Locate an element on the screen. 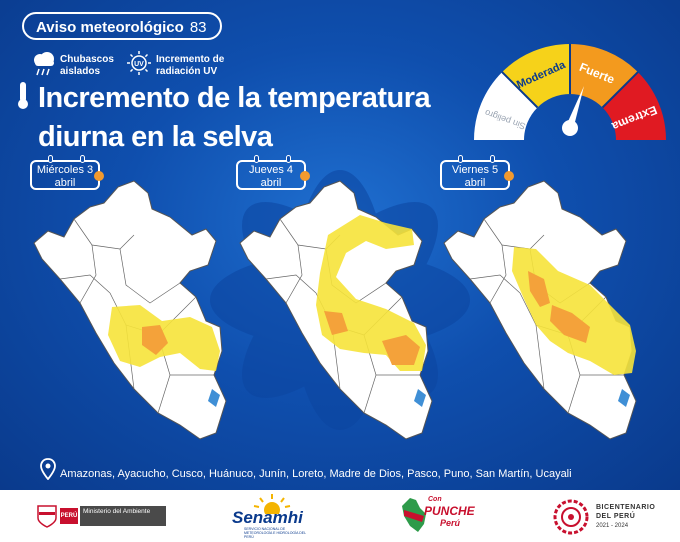 The height and width of the screenshot is (542, 680). thermometer-icon is located at coordinates (23, 99).